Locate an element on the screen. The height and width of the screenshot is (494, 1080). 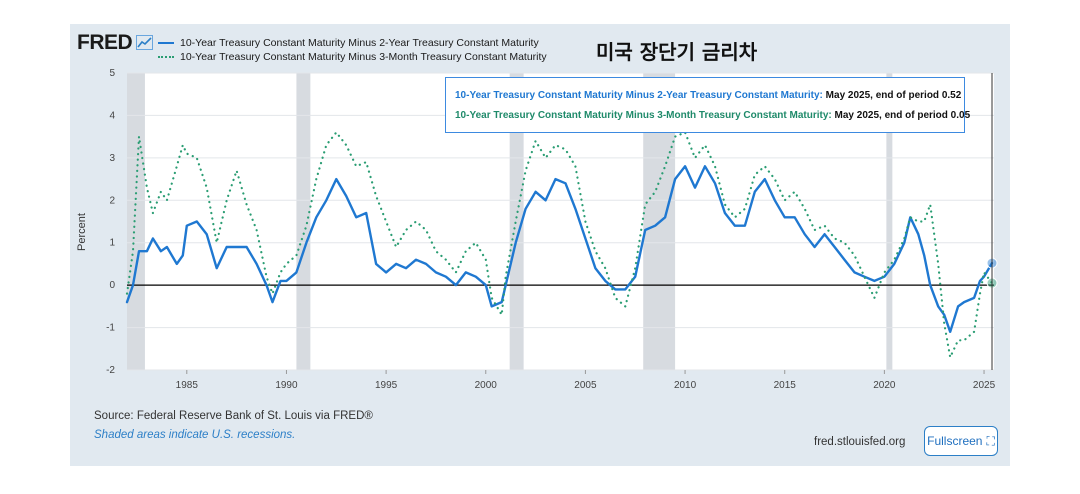
y-tick-label: 2 is located at coordinates (112, 200).